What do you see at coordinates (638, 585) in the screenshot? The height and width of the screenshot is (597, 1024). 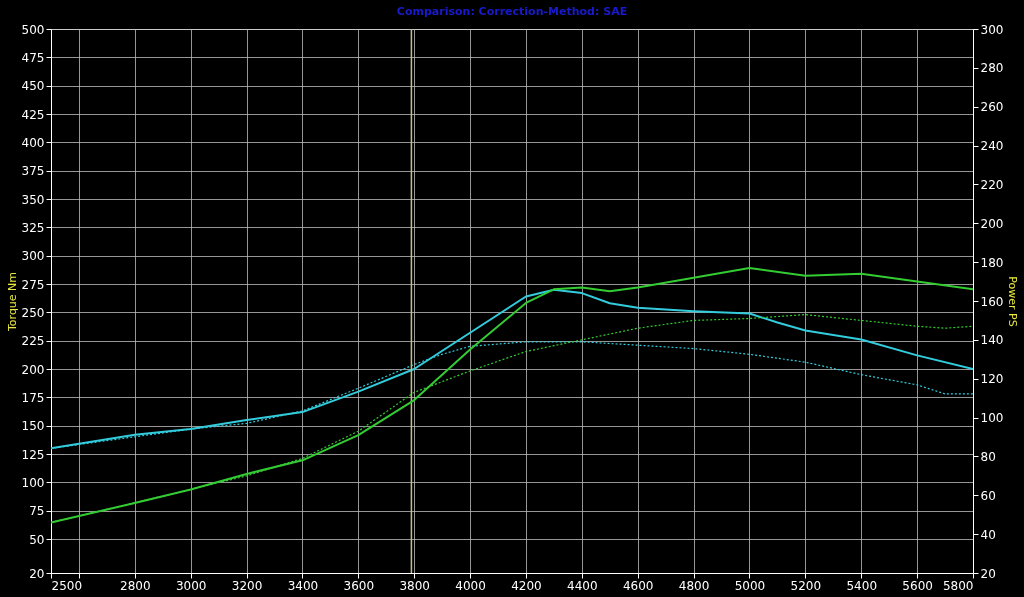 I see `x-tick-label: 4600` at bounding box center [638, 585].